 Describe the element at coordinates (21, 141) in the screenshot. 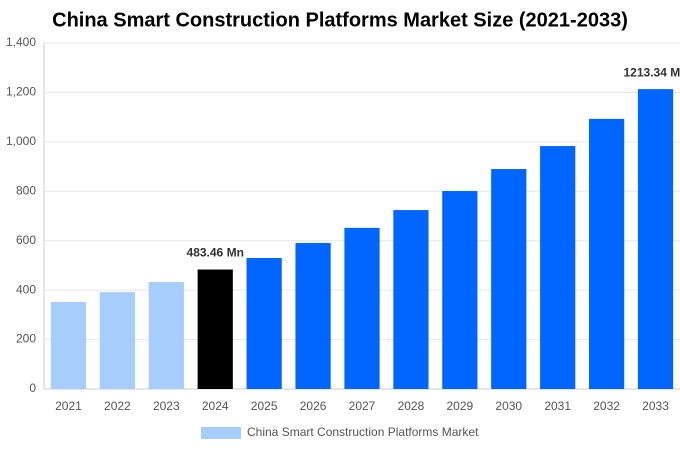

I see `y-tick-label: 1,000` at that location.